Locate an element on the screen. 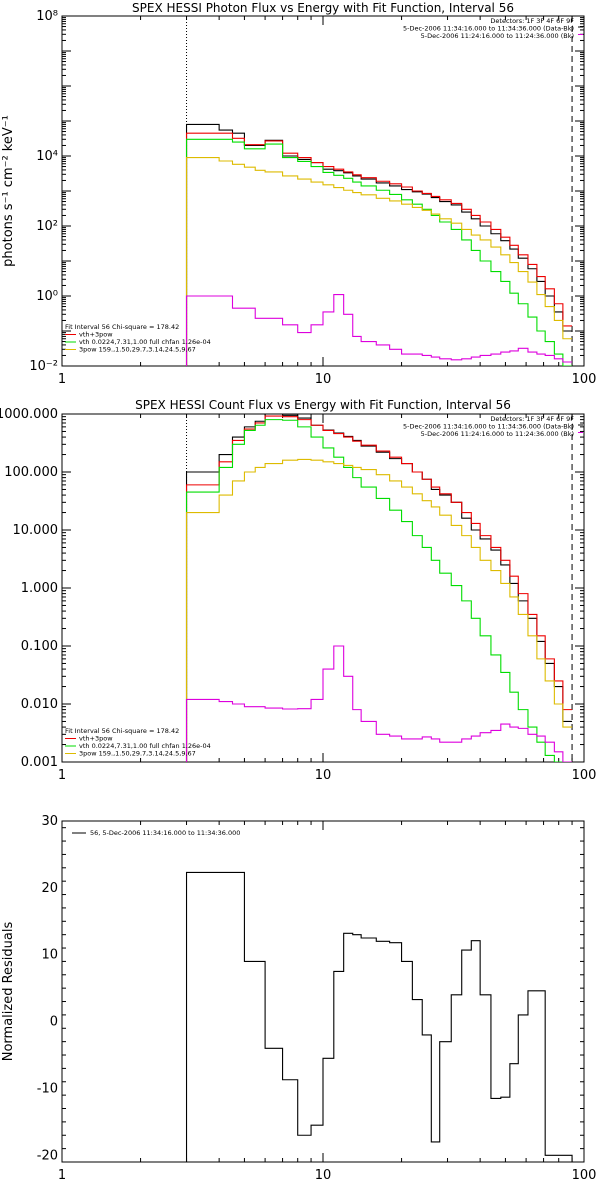 The width and height of the screenshot is (600, 1200). photon-series-vth is located at coordinates (379, 252).